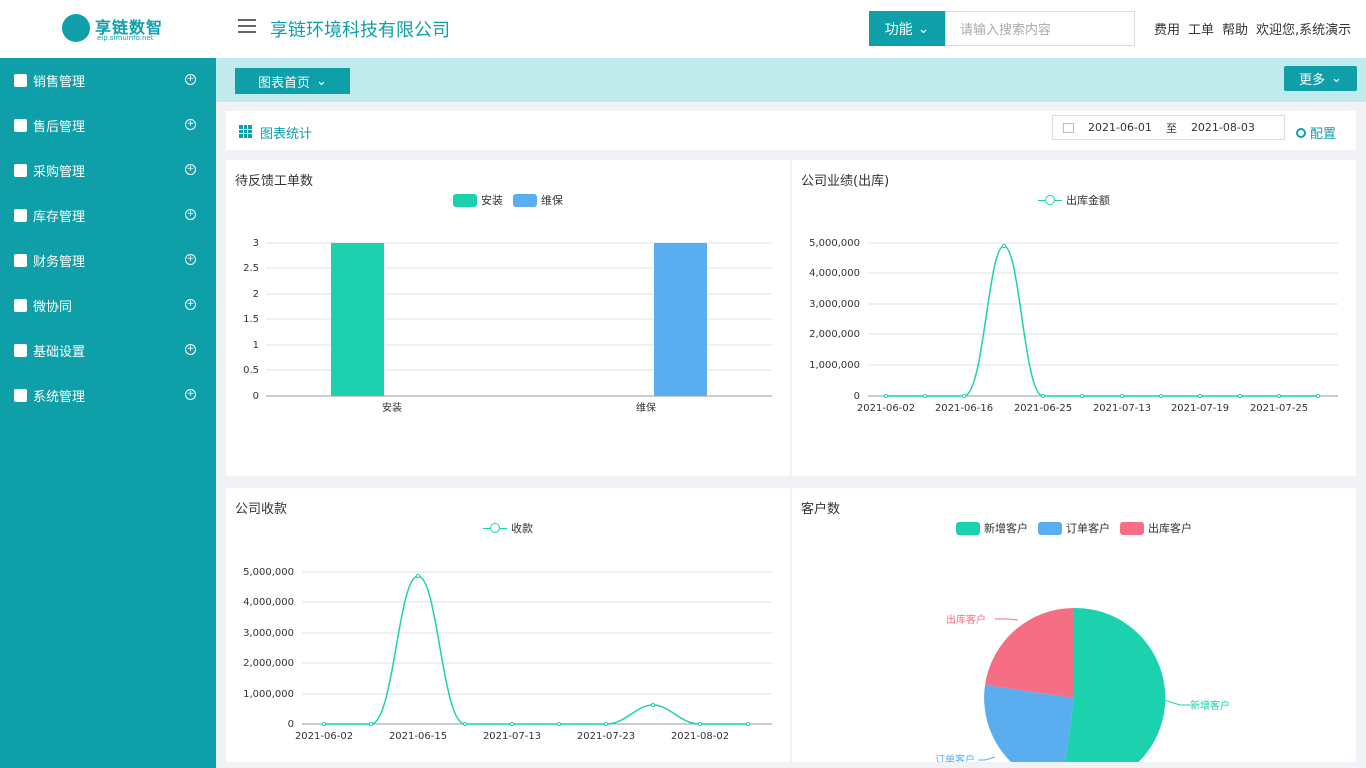 The image size is (1366, 768). What do you see at coordinates (1235, 30) in the screenshot?
I see `link-help: 帮助` at bounding box center [1235, 30].